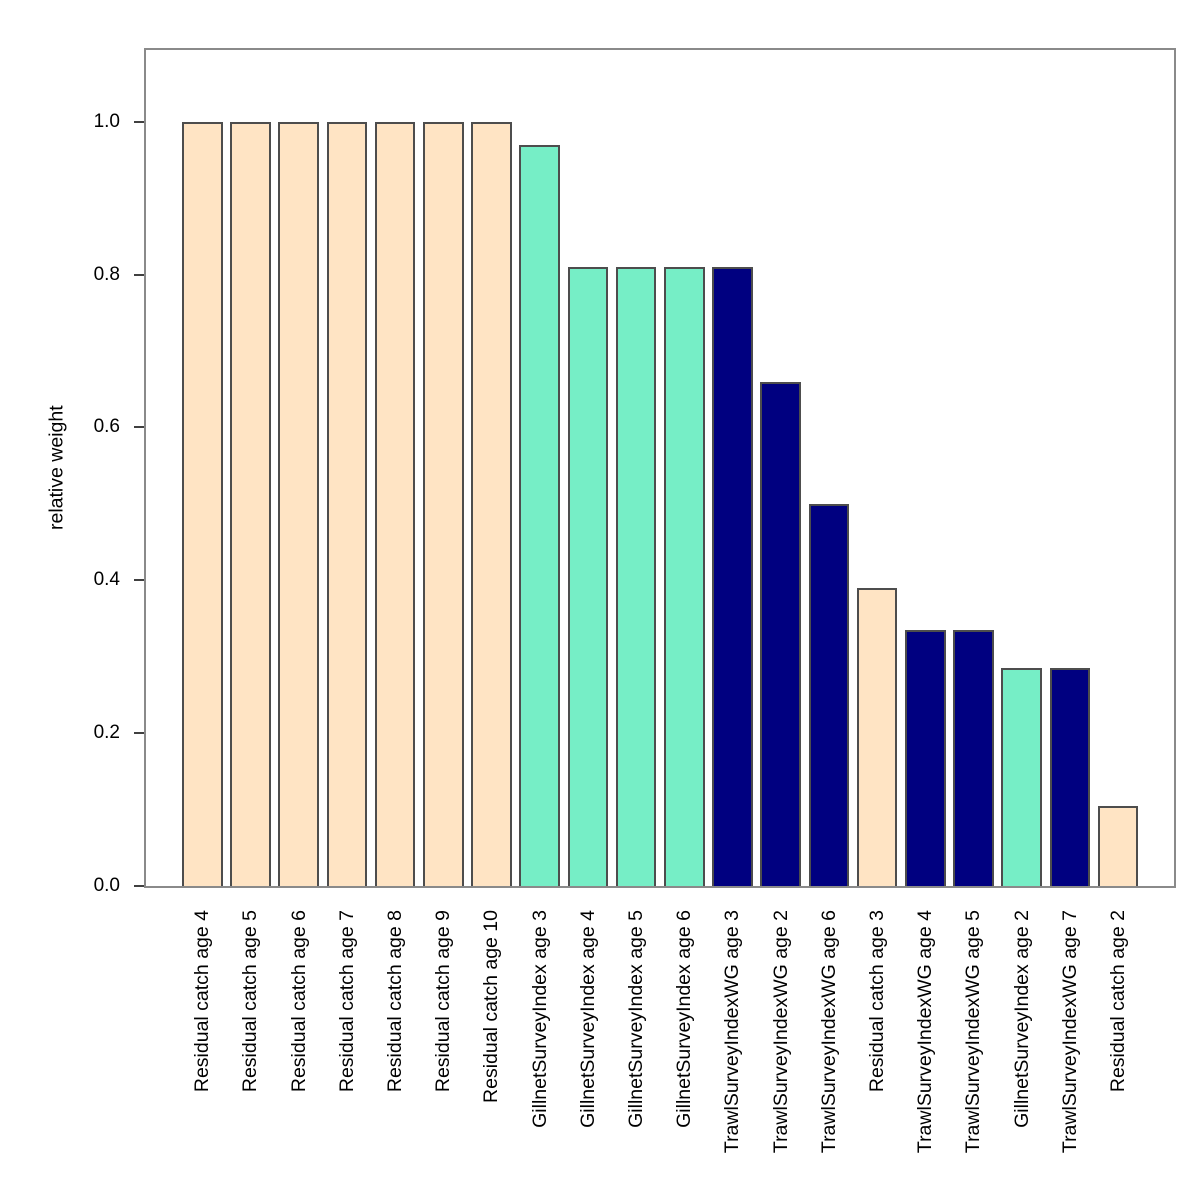  I want to click on x-axis-label: GillnetSurveyIndex age 3, so click(539, 1019).